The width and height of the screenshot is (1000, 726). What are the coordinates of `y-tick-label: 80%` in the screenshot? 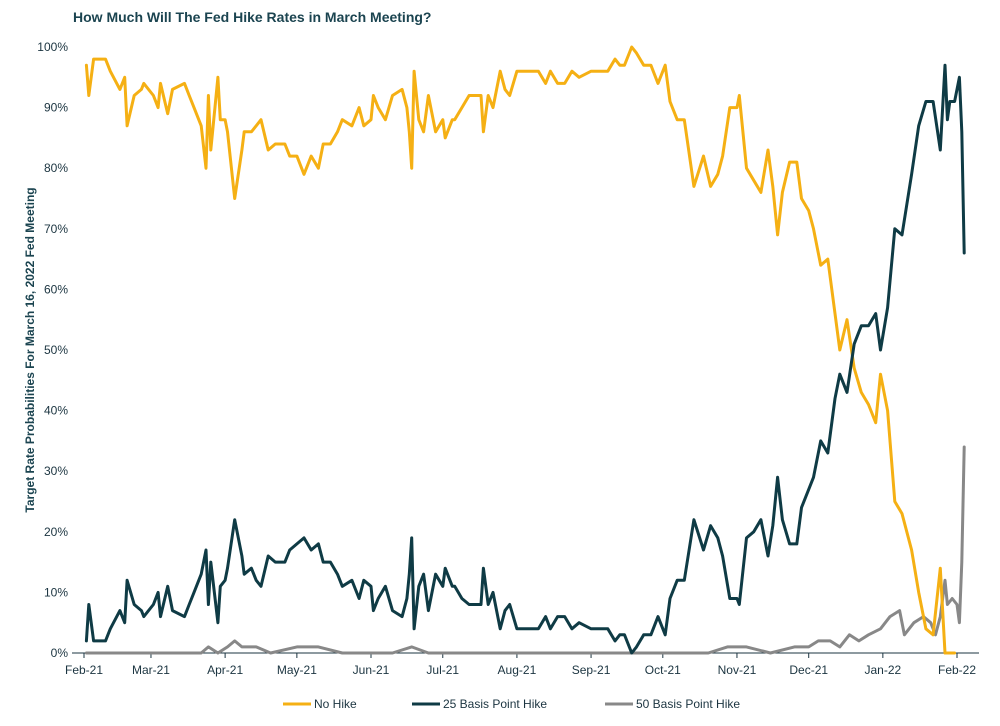 It's located at (56, 168).